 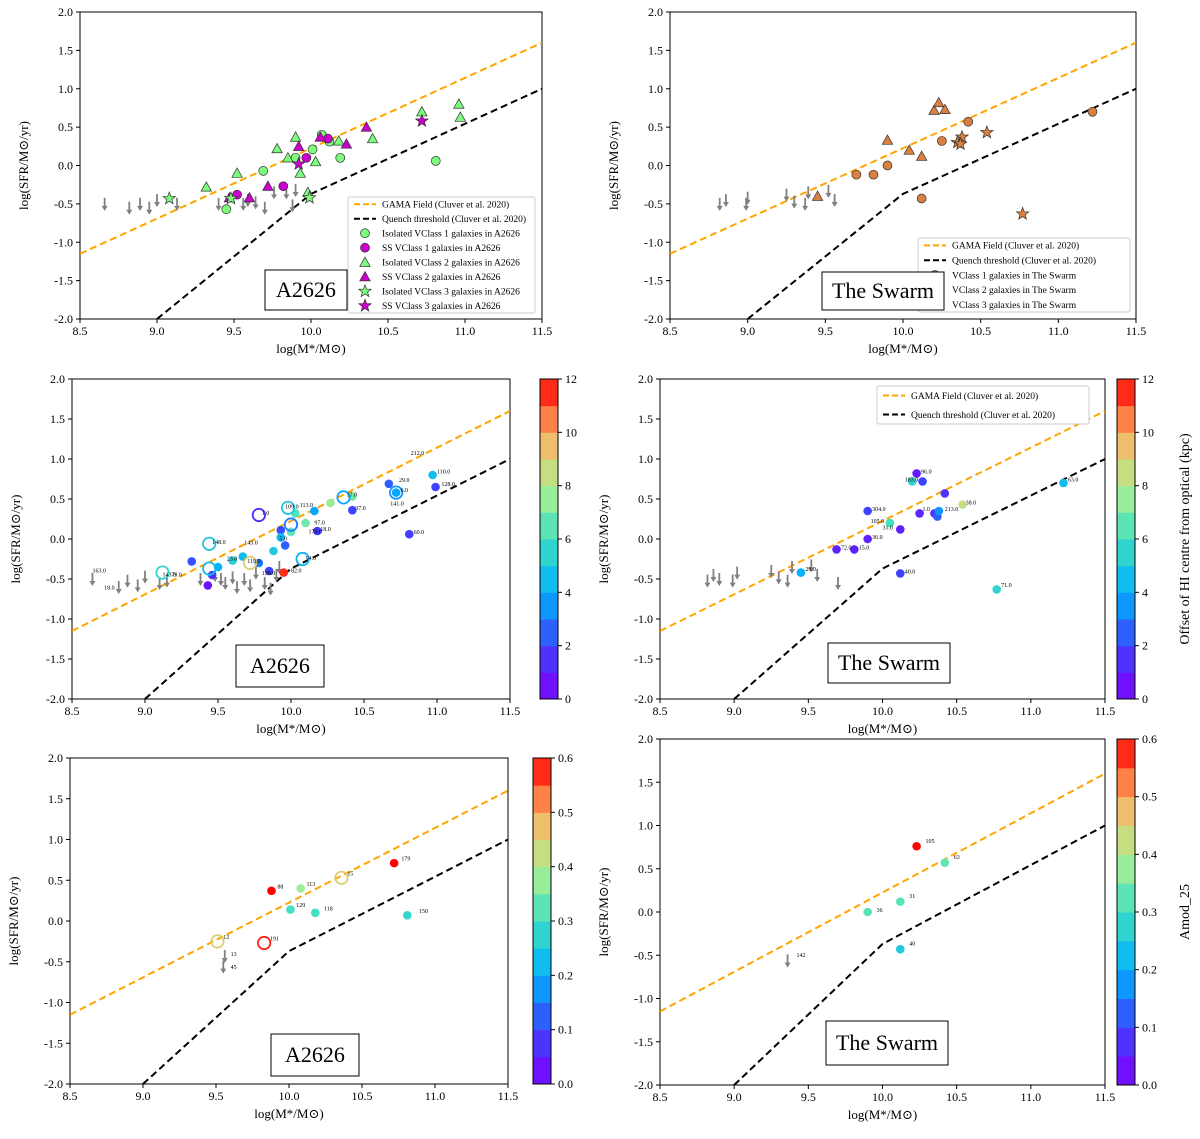 I want to click on point-label: 38.0, so click(x=971, y=504).